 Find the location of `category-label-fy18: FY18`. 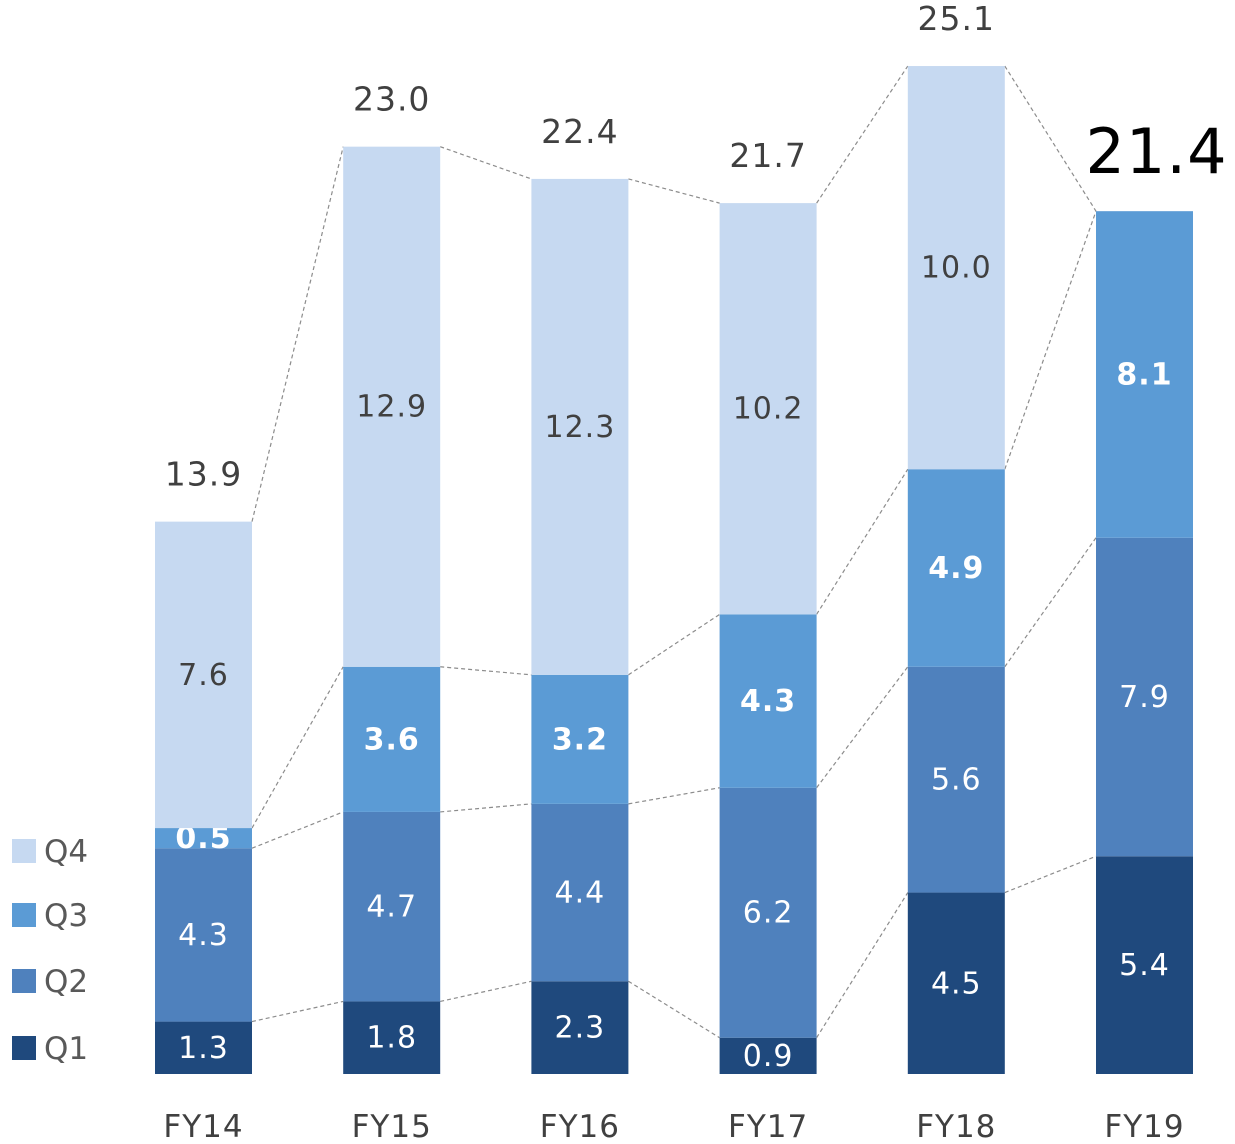

category-label-fy18: FY18 is located at coordinates (956, 1126).